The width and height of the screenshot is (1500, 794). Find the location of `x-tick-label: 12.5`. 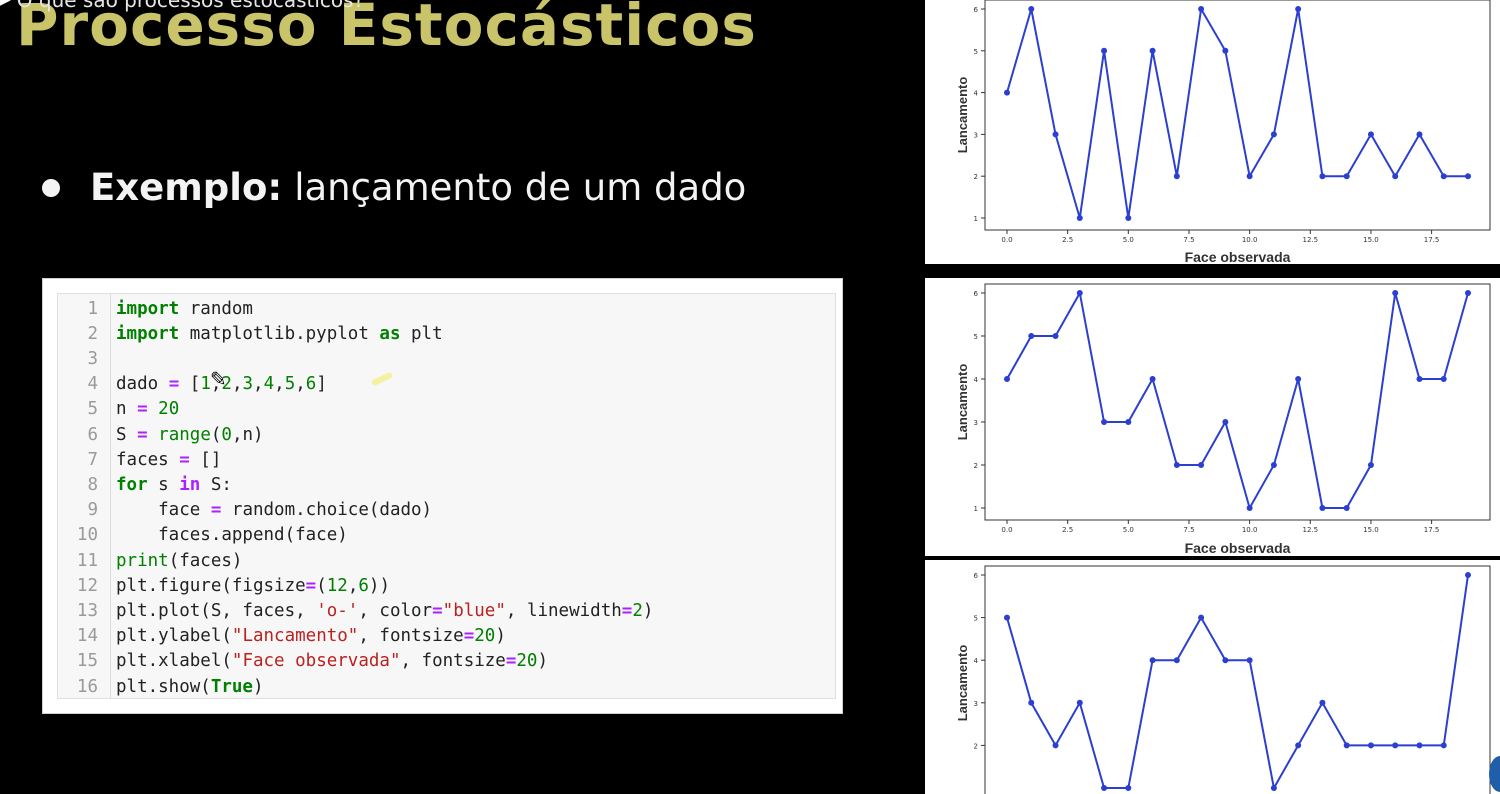

x-tick-label: 12.5 is located at coordinates (1310, 530).